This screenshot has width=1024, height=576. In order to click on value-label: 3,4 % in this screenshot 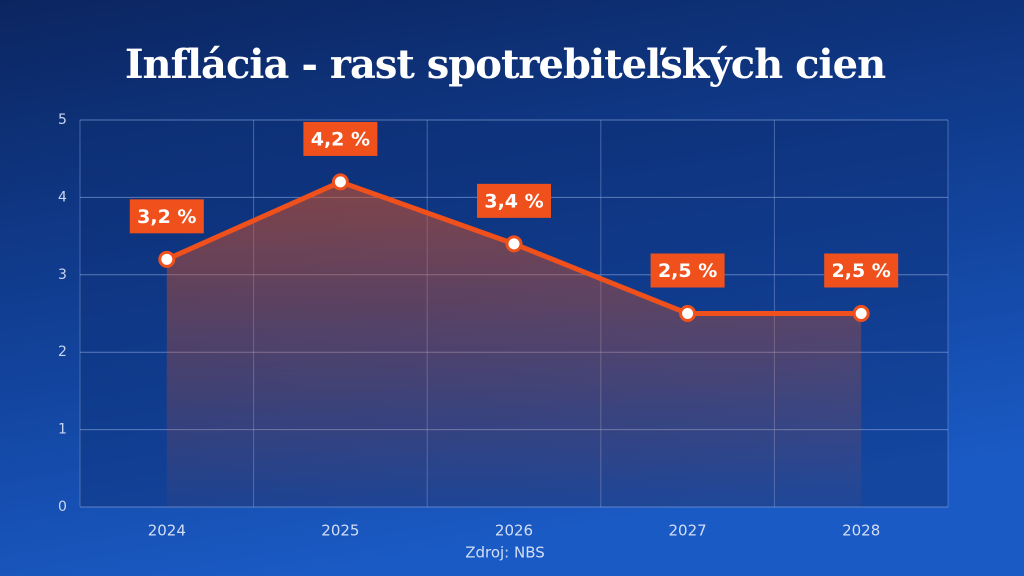, I will do `click(513, 201)`.